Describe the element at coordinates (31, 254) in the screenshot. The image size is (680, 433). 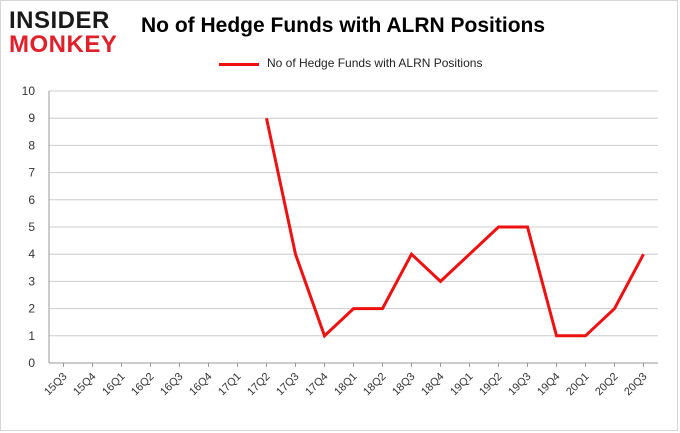
I see `y-tick-label: 4` at that location.